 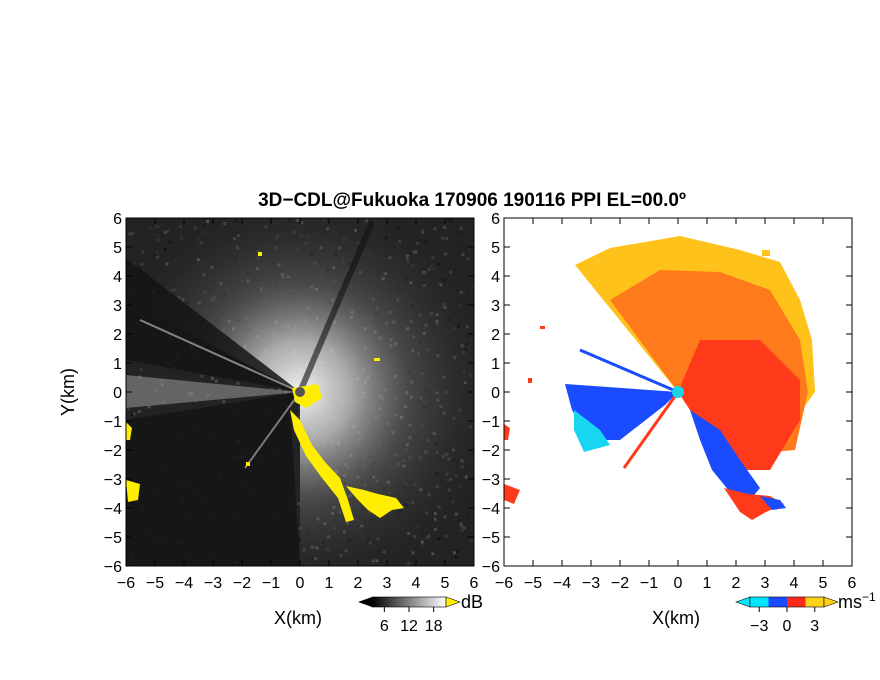 What do you see at coordinates (387, 583) in the screenshot?
I see `left-x-tick-label: 3` at bounding box center [387, 583].